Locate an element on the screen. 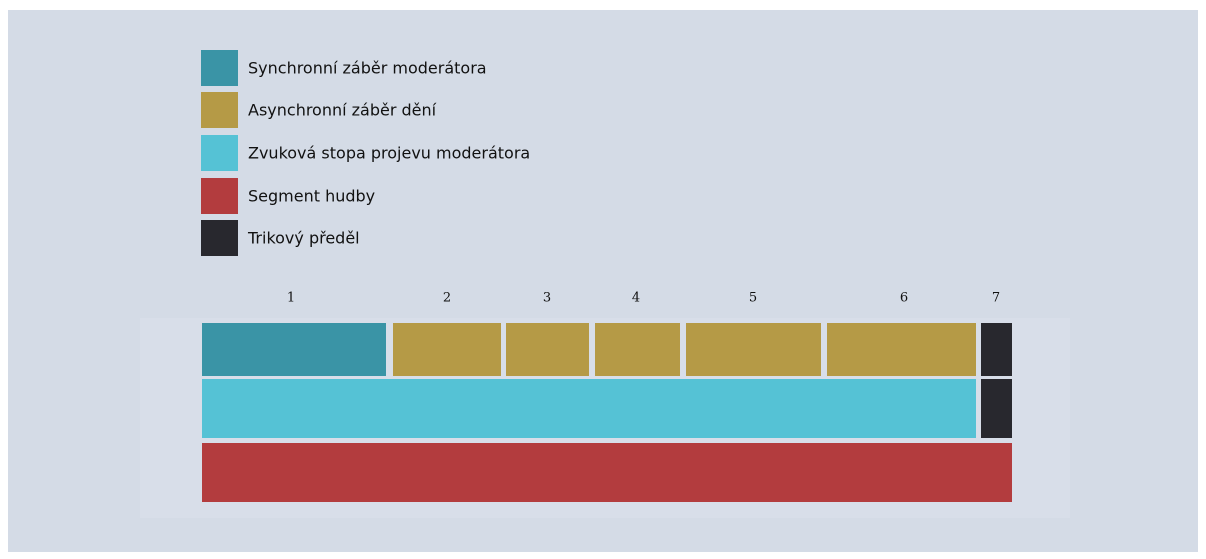  legend-label: Trikový předěl is located at coordinates (303, 238).